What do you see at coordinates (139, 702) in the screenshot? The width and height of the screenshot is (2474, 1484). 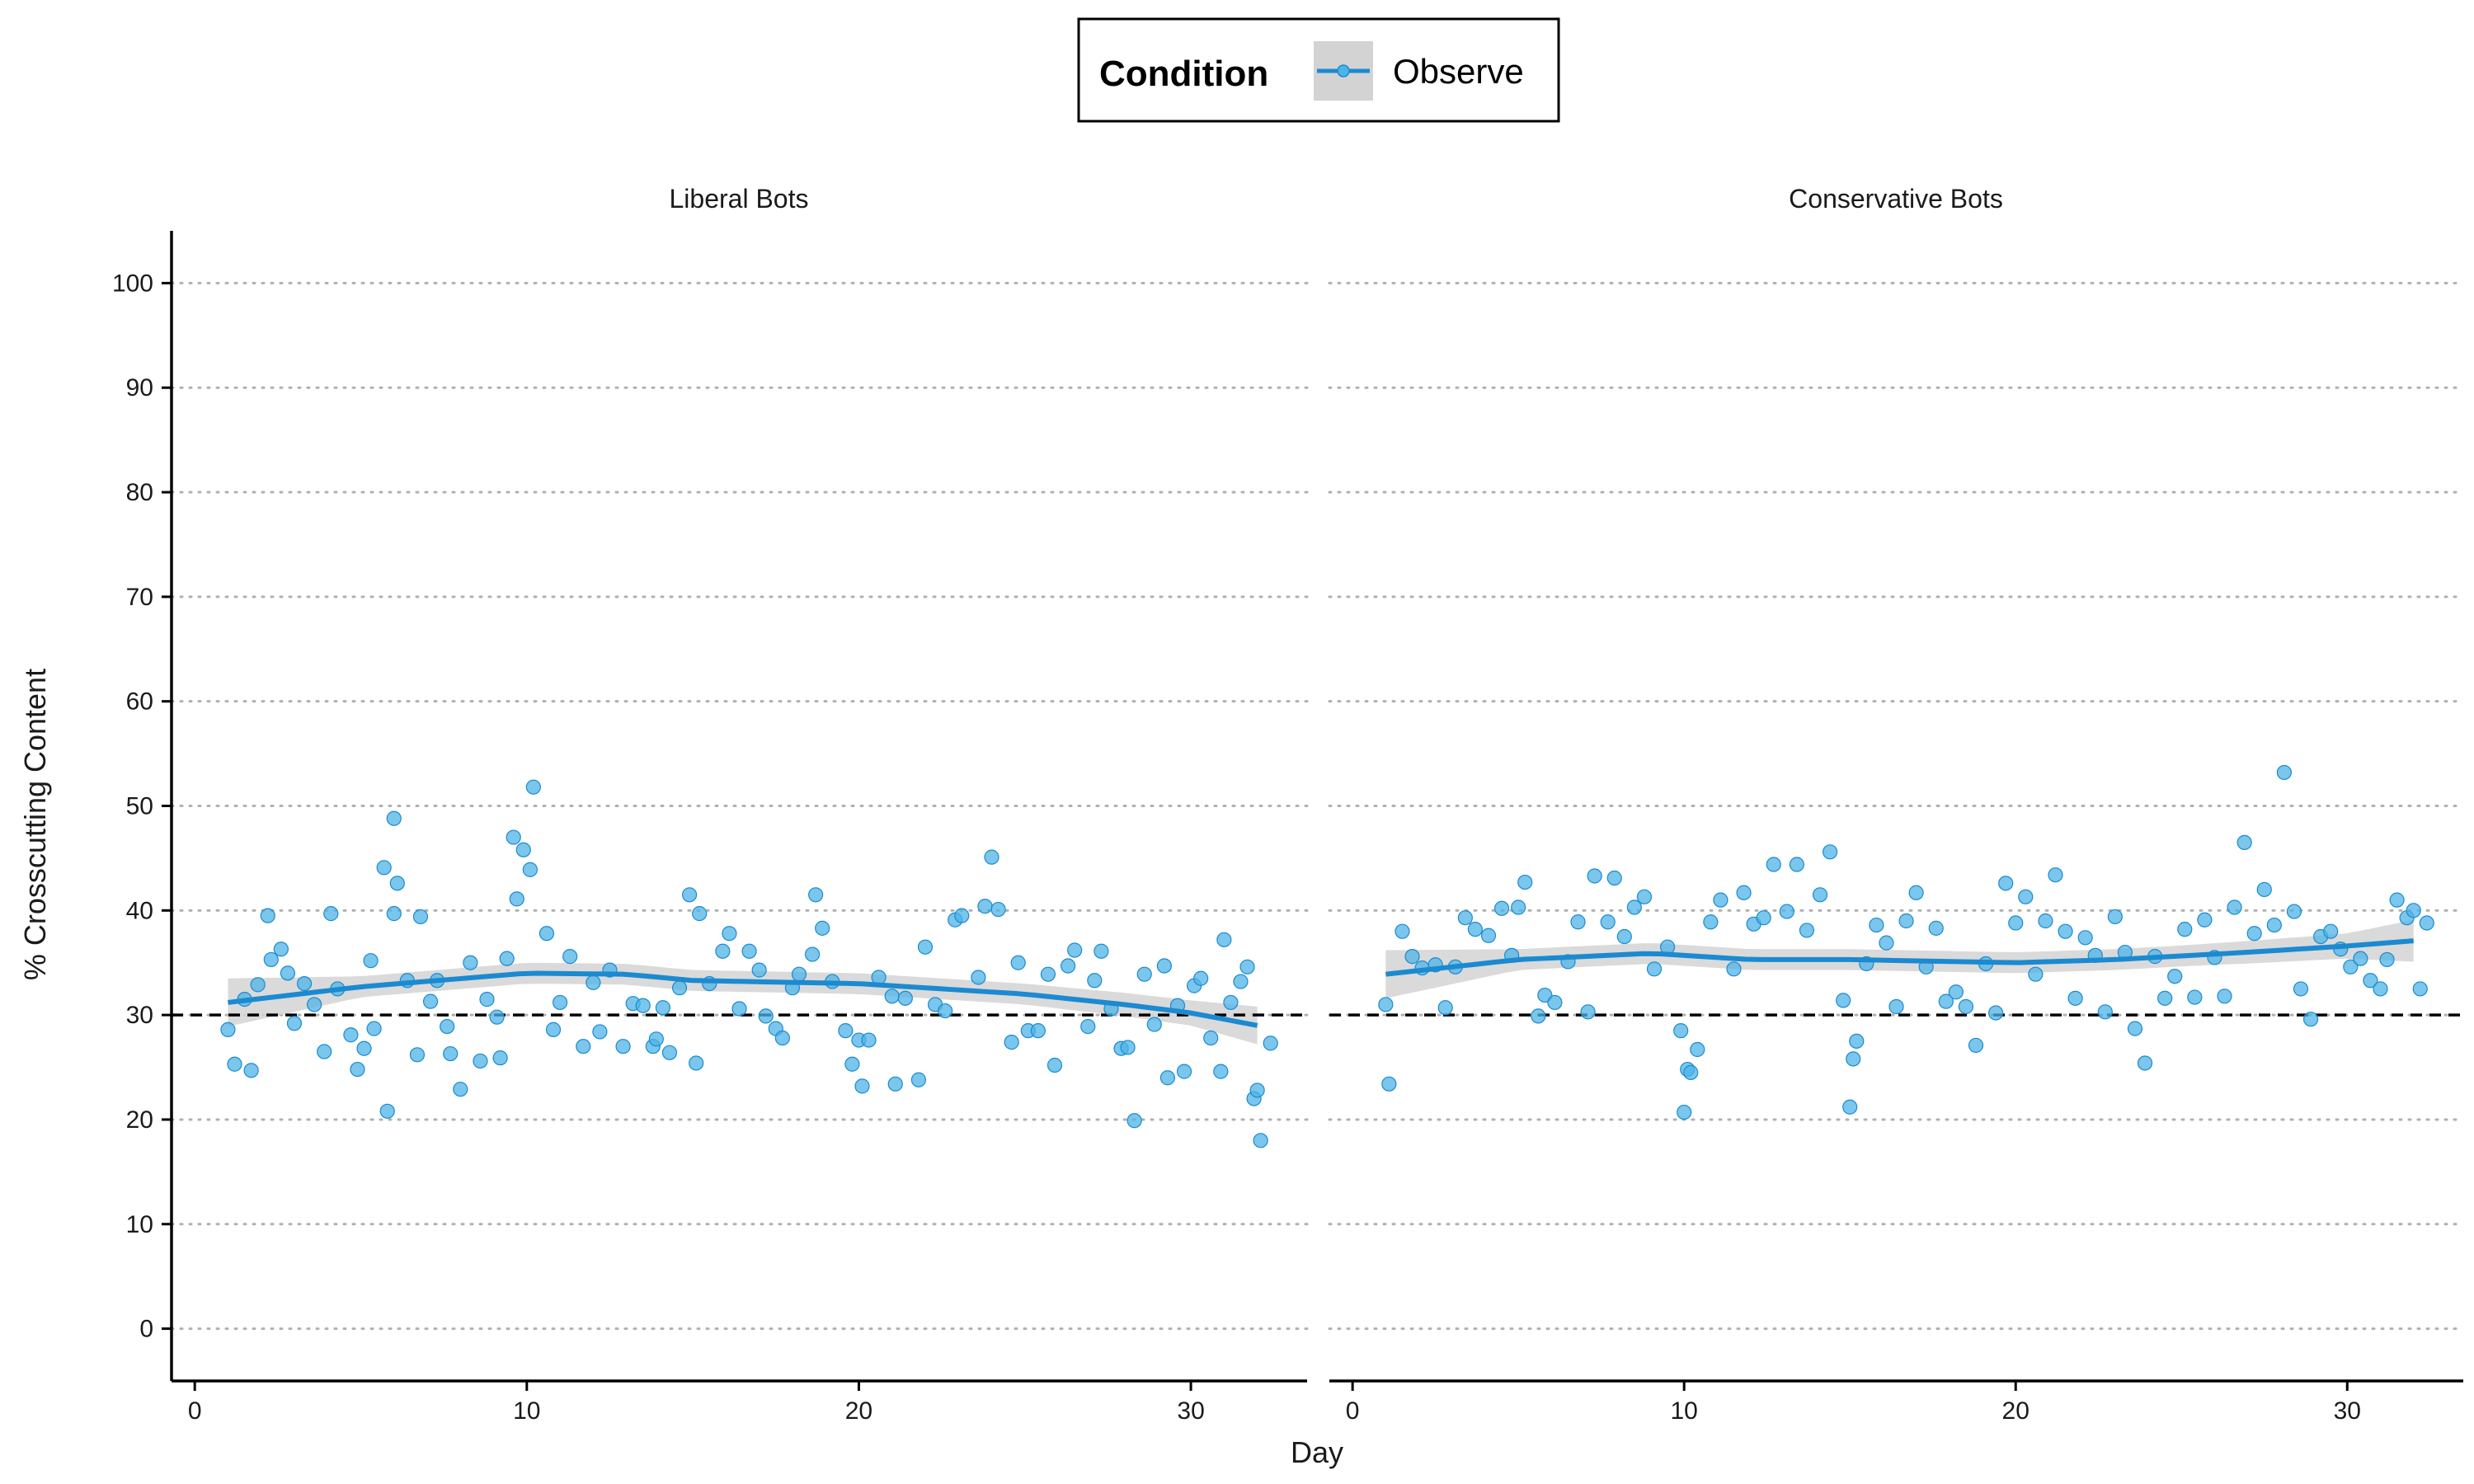 I see `y-tick-label: 60` at bounding box center [139, 702].